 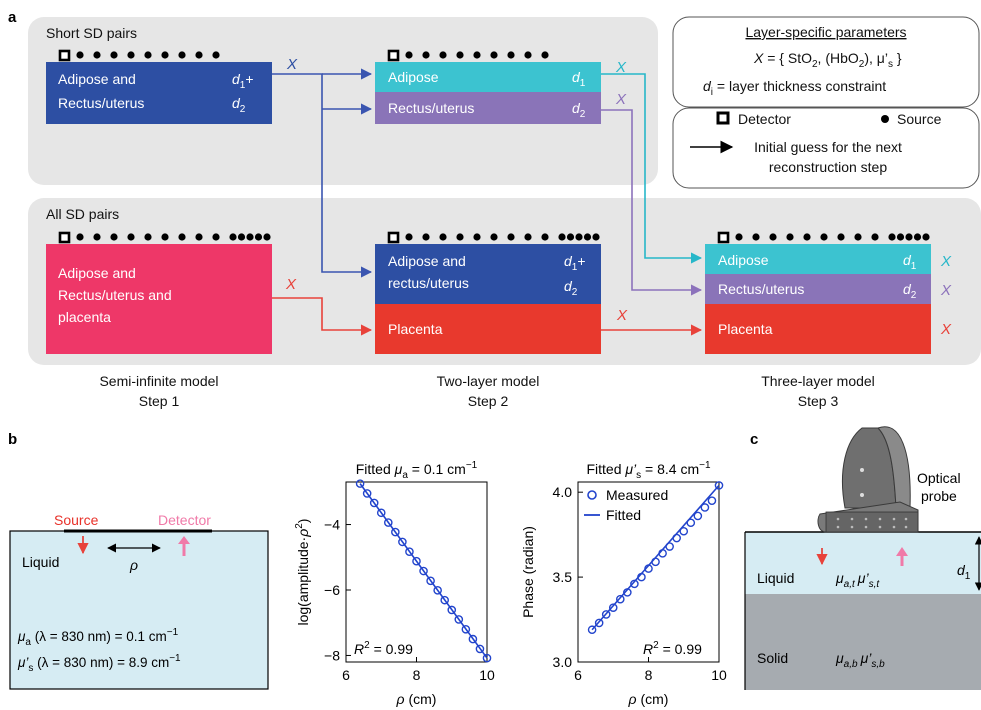 What do you see at coordinates (91, 33) in the screenshot?
I see `short-group-title: Short SD pairs` at bounding box center [91, 33].